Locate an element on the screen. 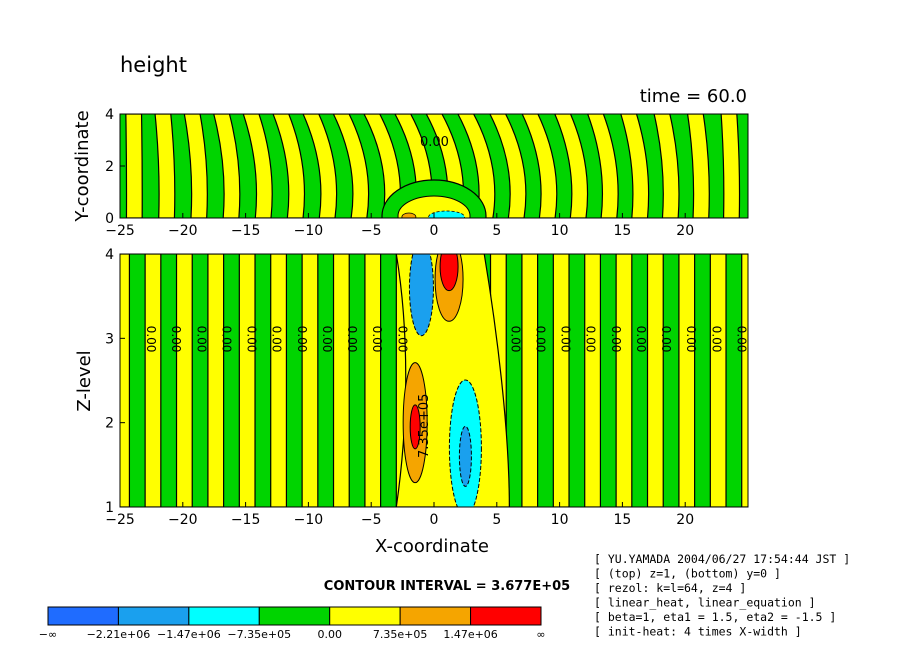  bottom-x-tick-label: 0 is located at coordinates (434, 520).